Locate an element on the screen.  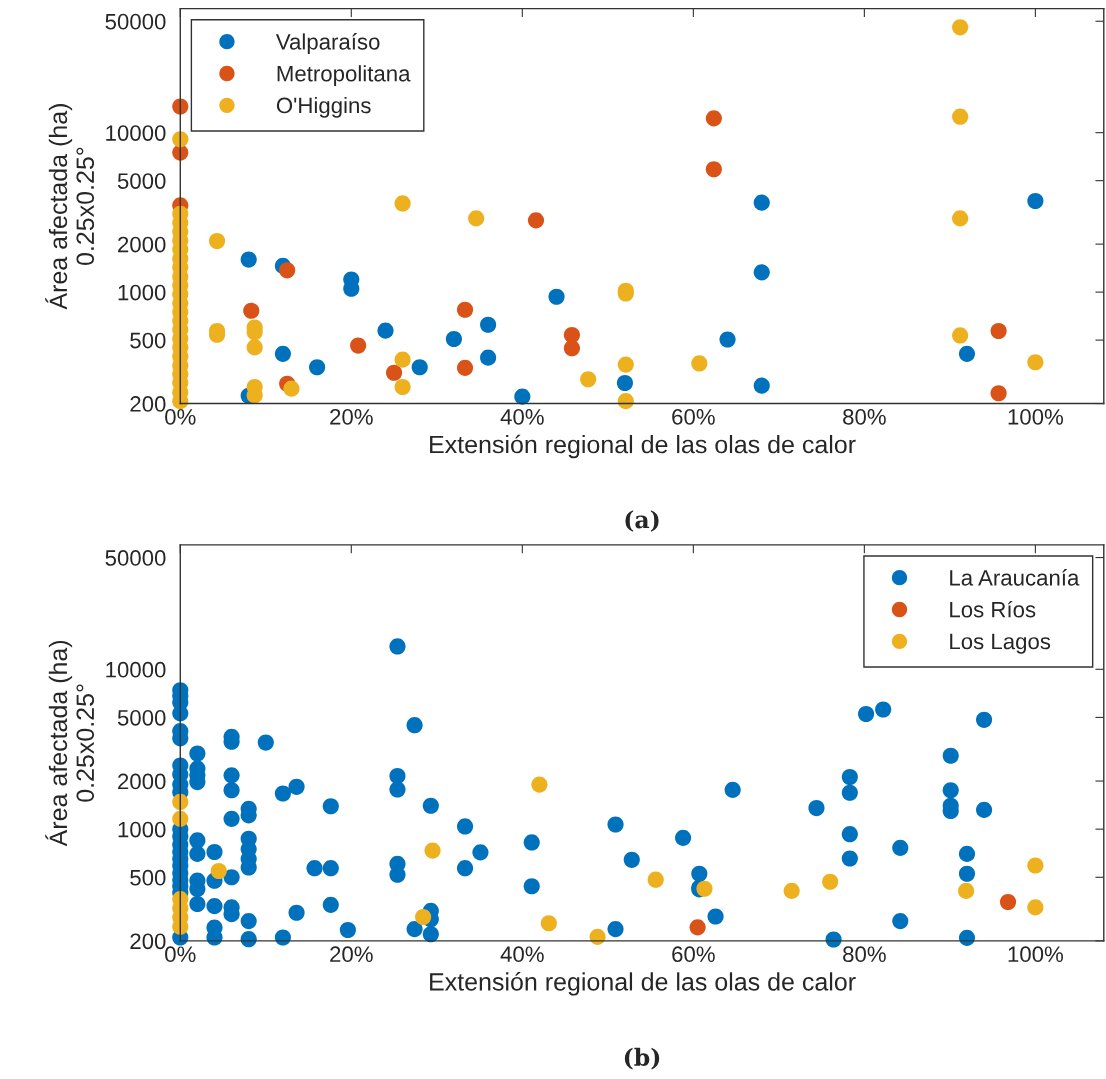
y-tick-label: 200 is located at coordinates (148, 404).